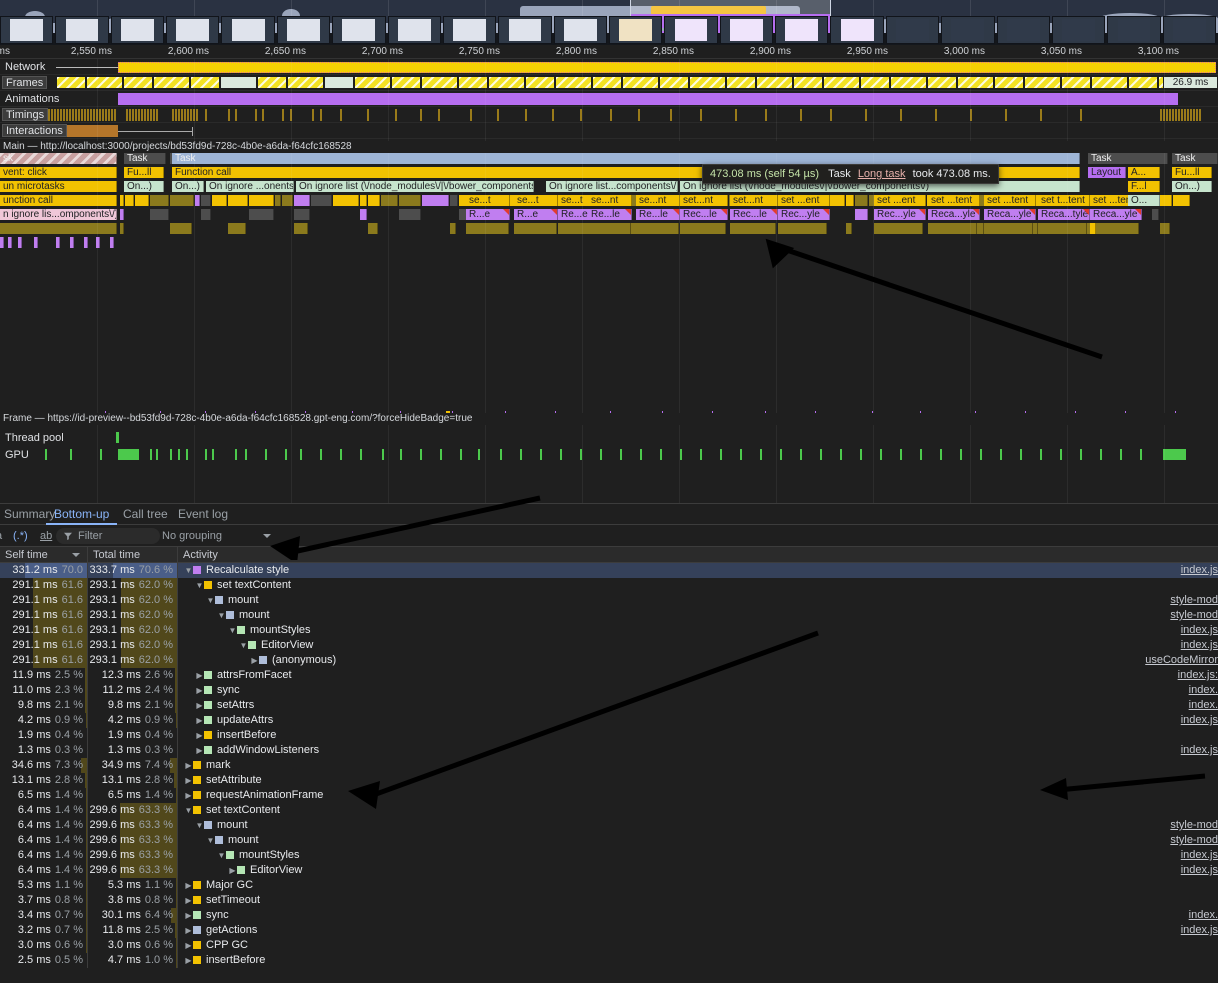 The width and height of the screenshot is (1218, 983). What do you see at coordinates (698, 870) in the screenshot?
I see `cell-activity: ▶ EditorView` at bounding box center [698, 870].